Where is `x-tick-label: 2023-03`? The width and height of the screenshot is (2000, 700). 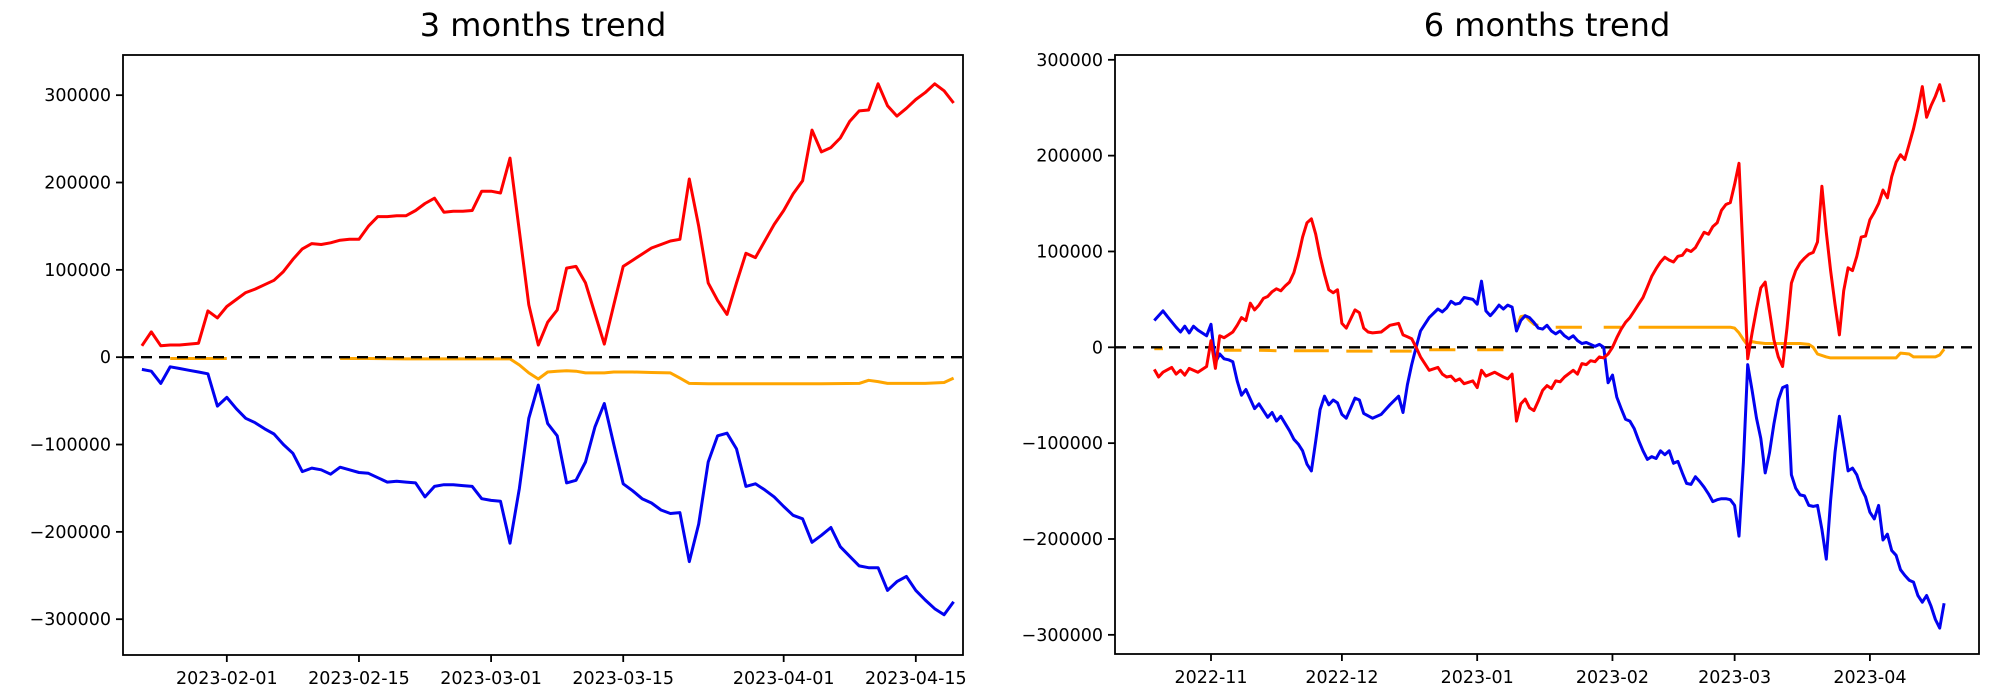
x-tick-label: 2023-03 is located at coordinates (1734, 678).